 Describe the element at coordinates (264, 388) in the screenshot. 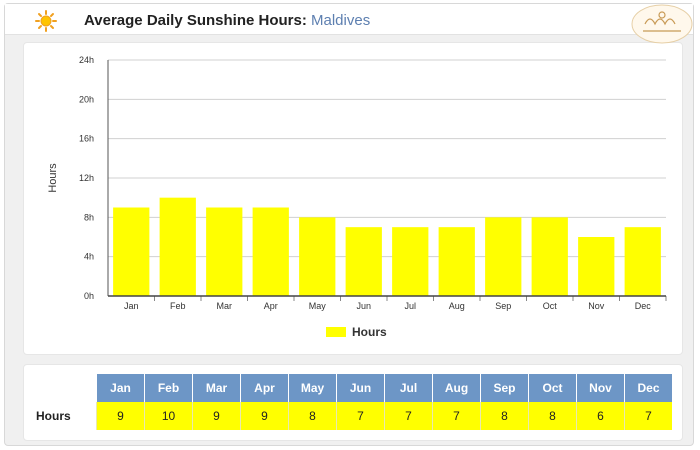

I see `table-month-header: Apr` at that location.